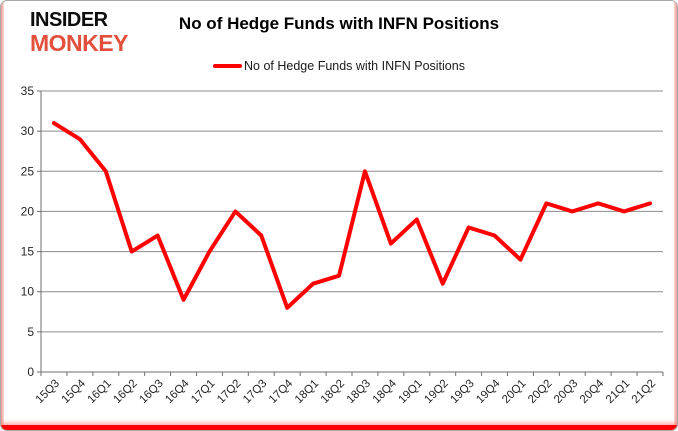  Describe the element at coordinates (28, 171) in the screenshot. I see `y-tick-label: 25` at that location.